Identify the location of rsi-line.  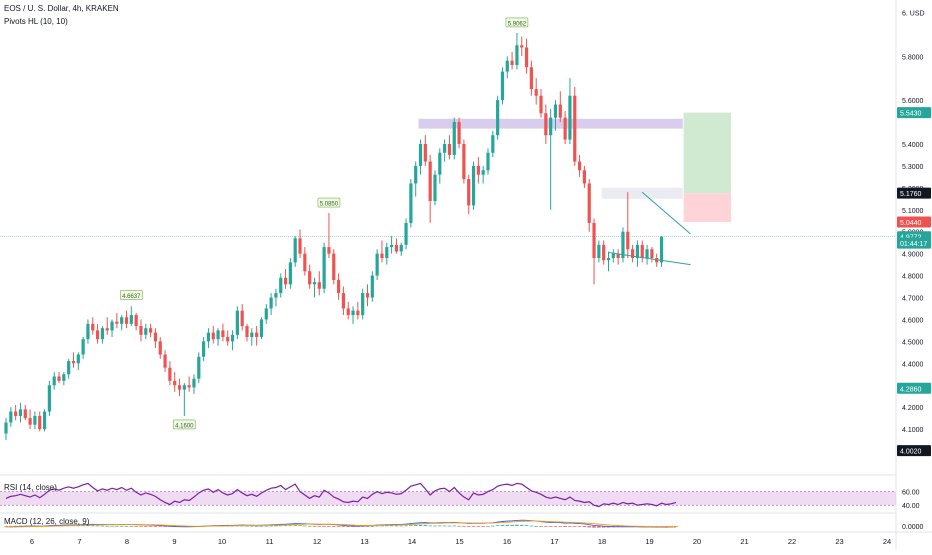
(341, 495).